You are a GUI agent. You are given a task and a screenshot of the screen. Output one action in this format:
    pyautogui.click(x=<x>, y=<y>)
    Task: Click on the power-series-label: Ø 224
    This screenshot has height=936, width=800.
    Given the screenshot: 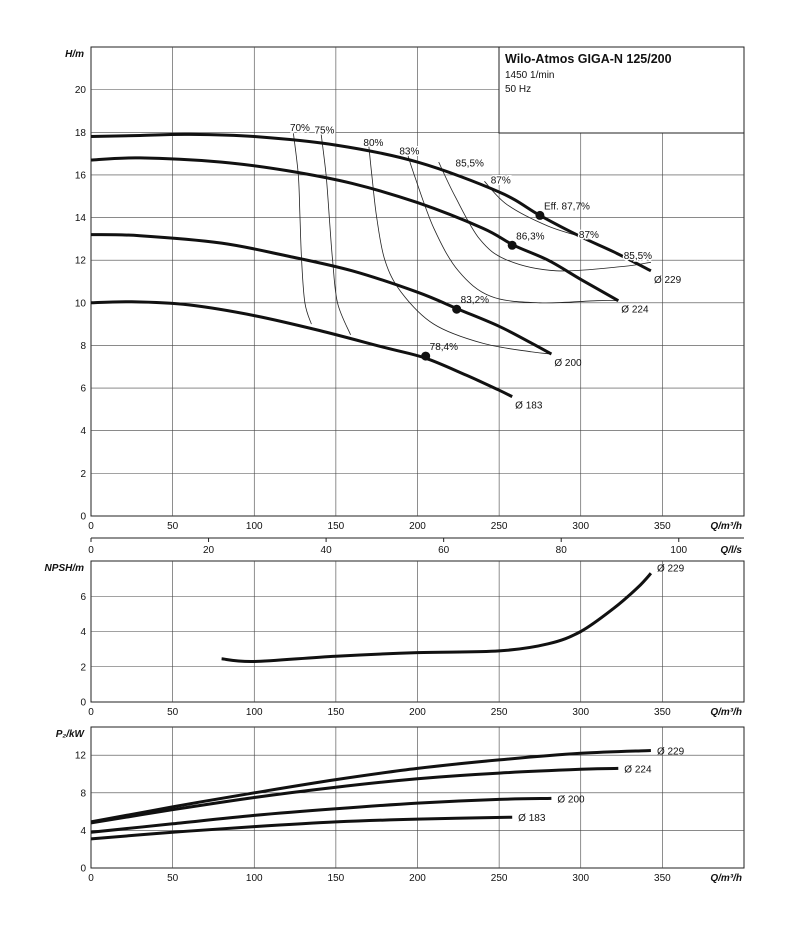 What is the action you would take?
    pyautogui.click(x=638, y=769)
    